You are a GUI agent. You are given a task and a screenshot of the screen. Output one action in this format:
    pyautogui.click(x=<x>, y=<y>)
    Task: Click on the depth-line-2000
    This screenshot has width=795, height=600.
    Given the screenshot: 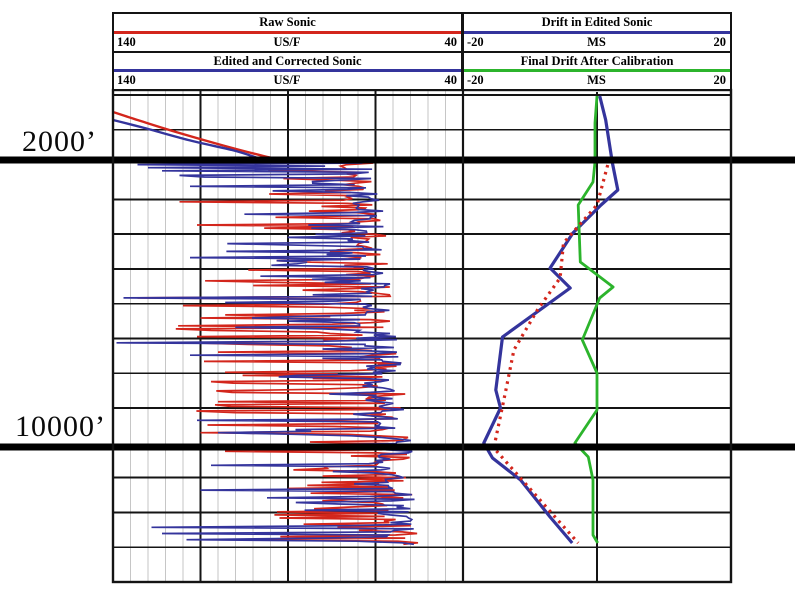 What is the action you would take?
    pyautogui.click(x=397, y=160)
    